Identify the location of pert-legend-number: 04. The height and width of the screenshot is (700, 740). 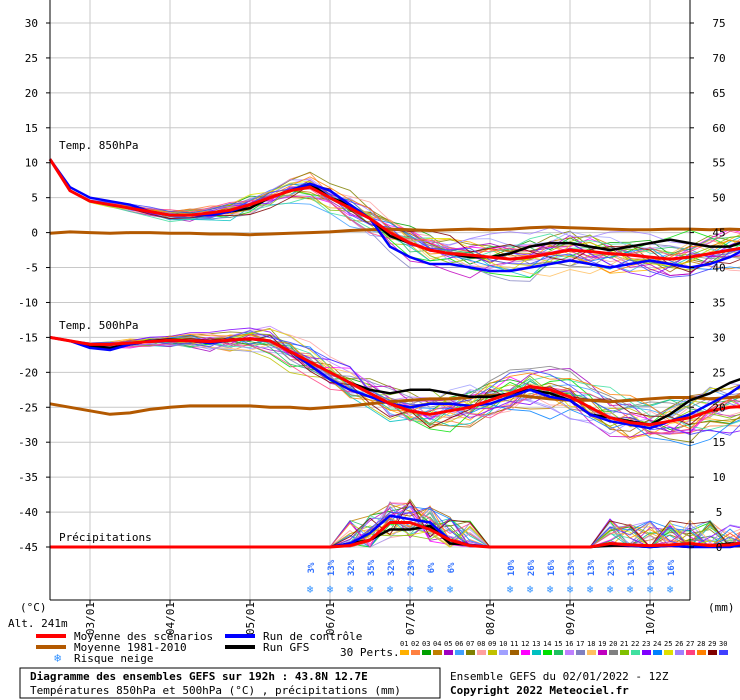
(437, 644).